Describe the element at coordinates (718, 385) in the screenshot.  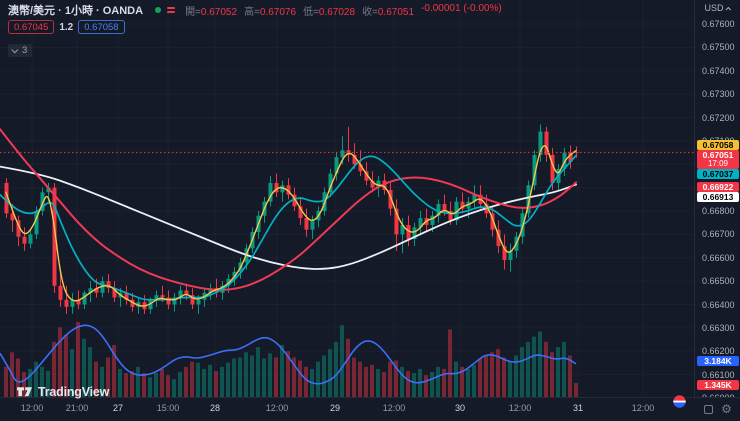
I see `volume-value-label: 1.345K` at that location.